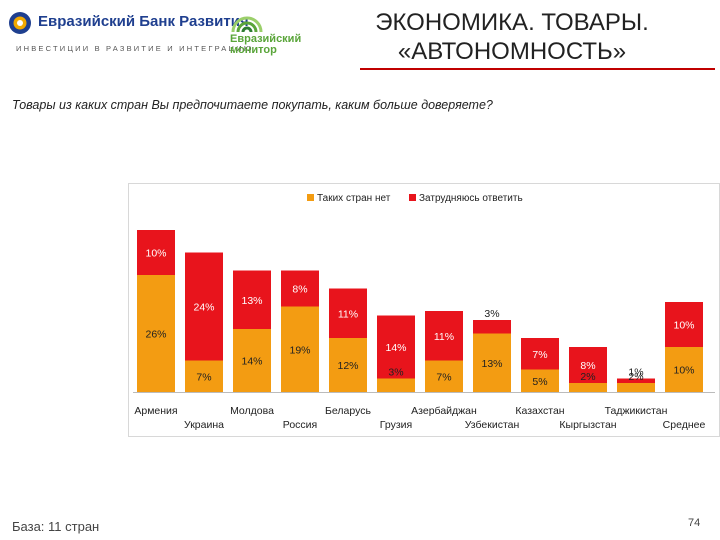 The height and width of the screenshot is (540, 720). Describe the element at coordinates (20, 23) in the screenshot. I see `bank-logo-icon` at that location.